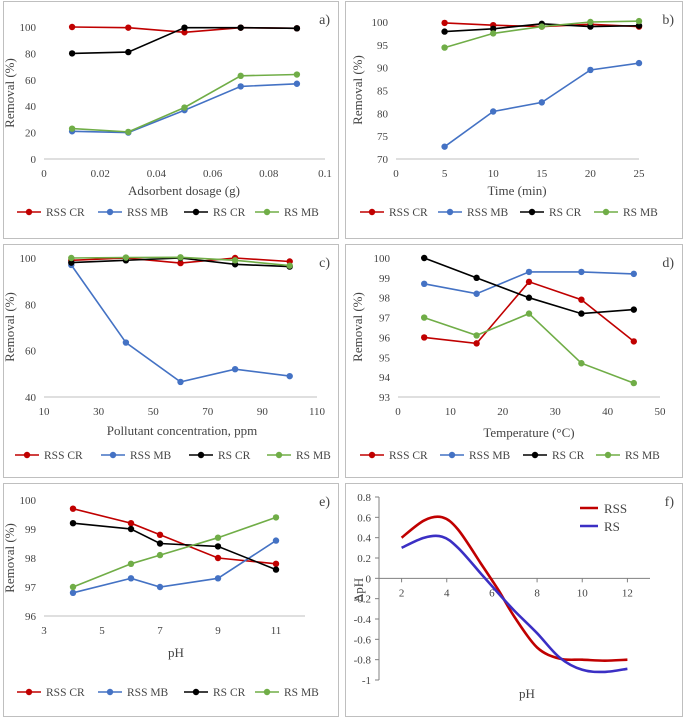 This screenshot has width=685, height=718. I want to click on y-tick-label: 20, so click(31, 134).